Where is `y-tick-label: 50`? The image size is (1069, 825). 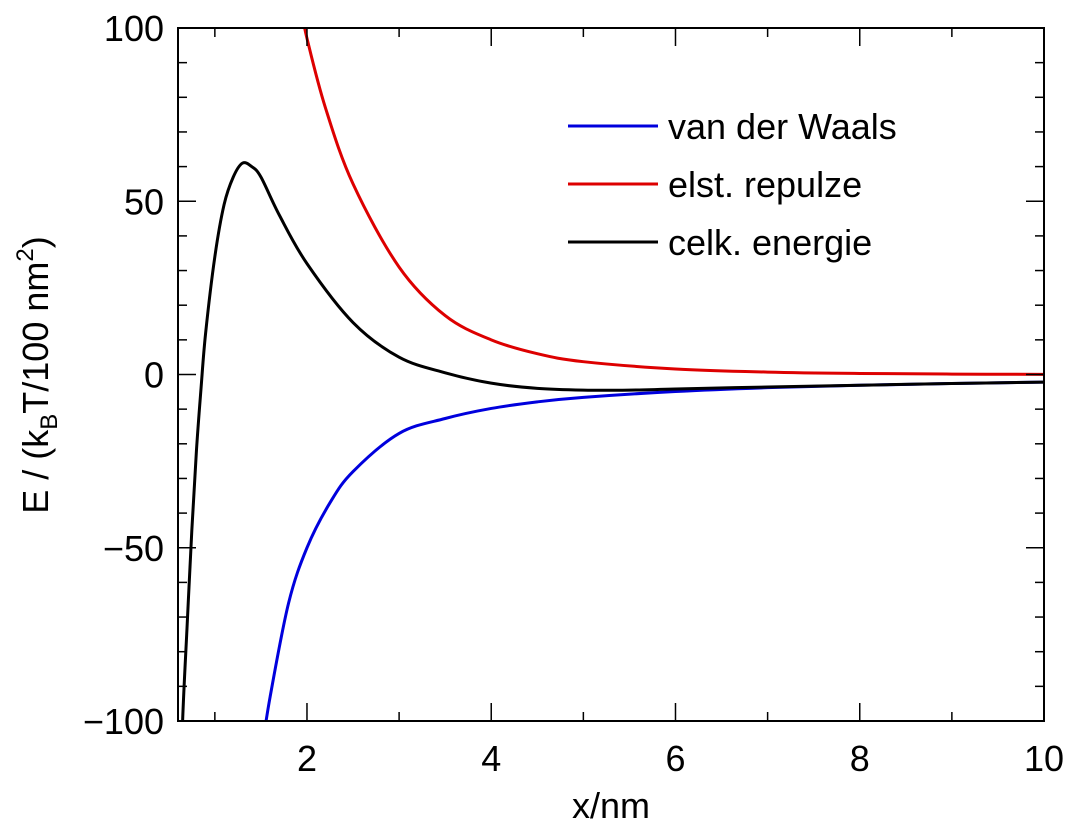
y-tick-label: 50 is located at coordinates (144, 201).